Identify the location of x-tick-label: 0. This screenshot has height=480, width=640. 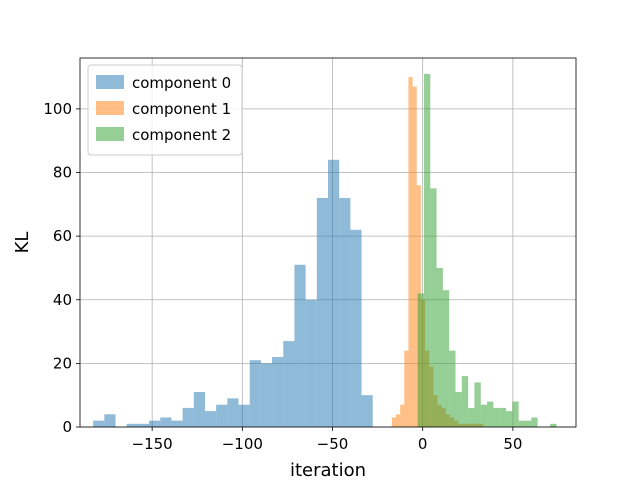
(423, 444).